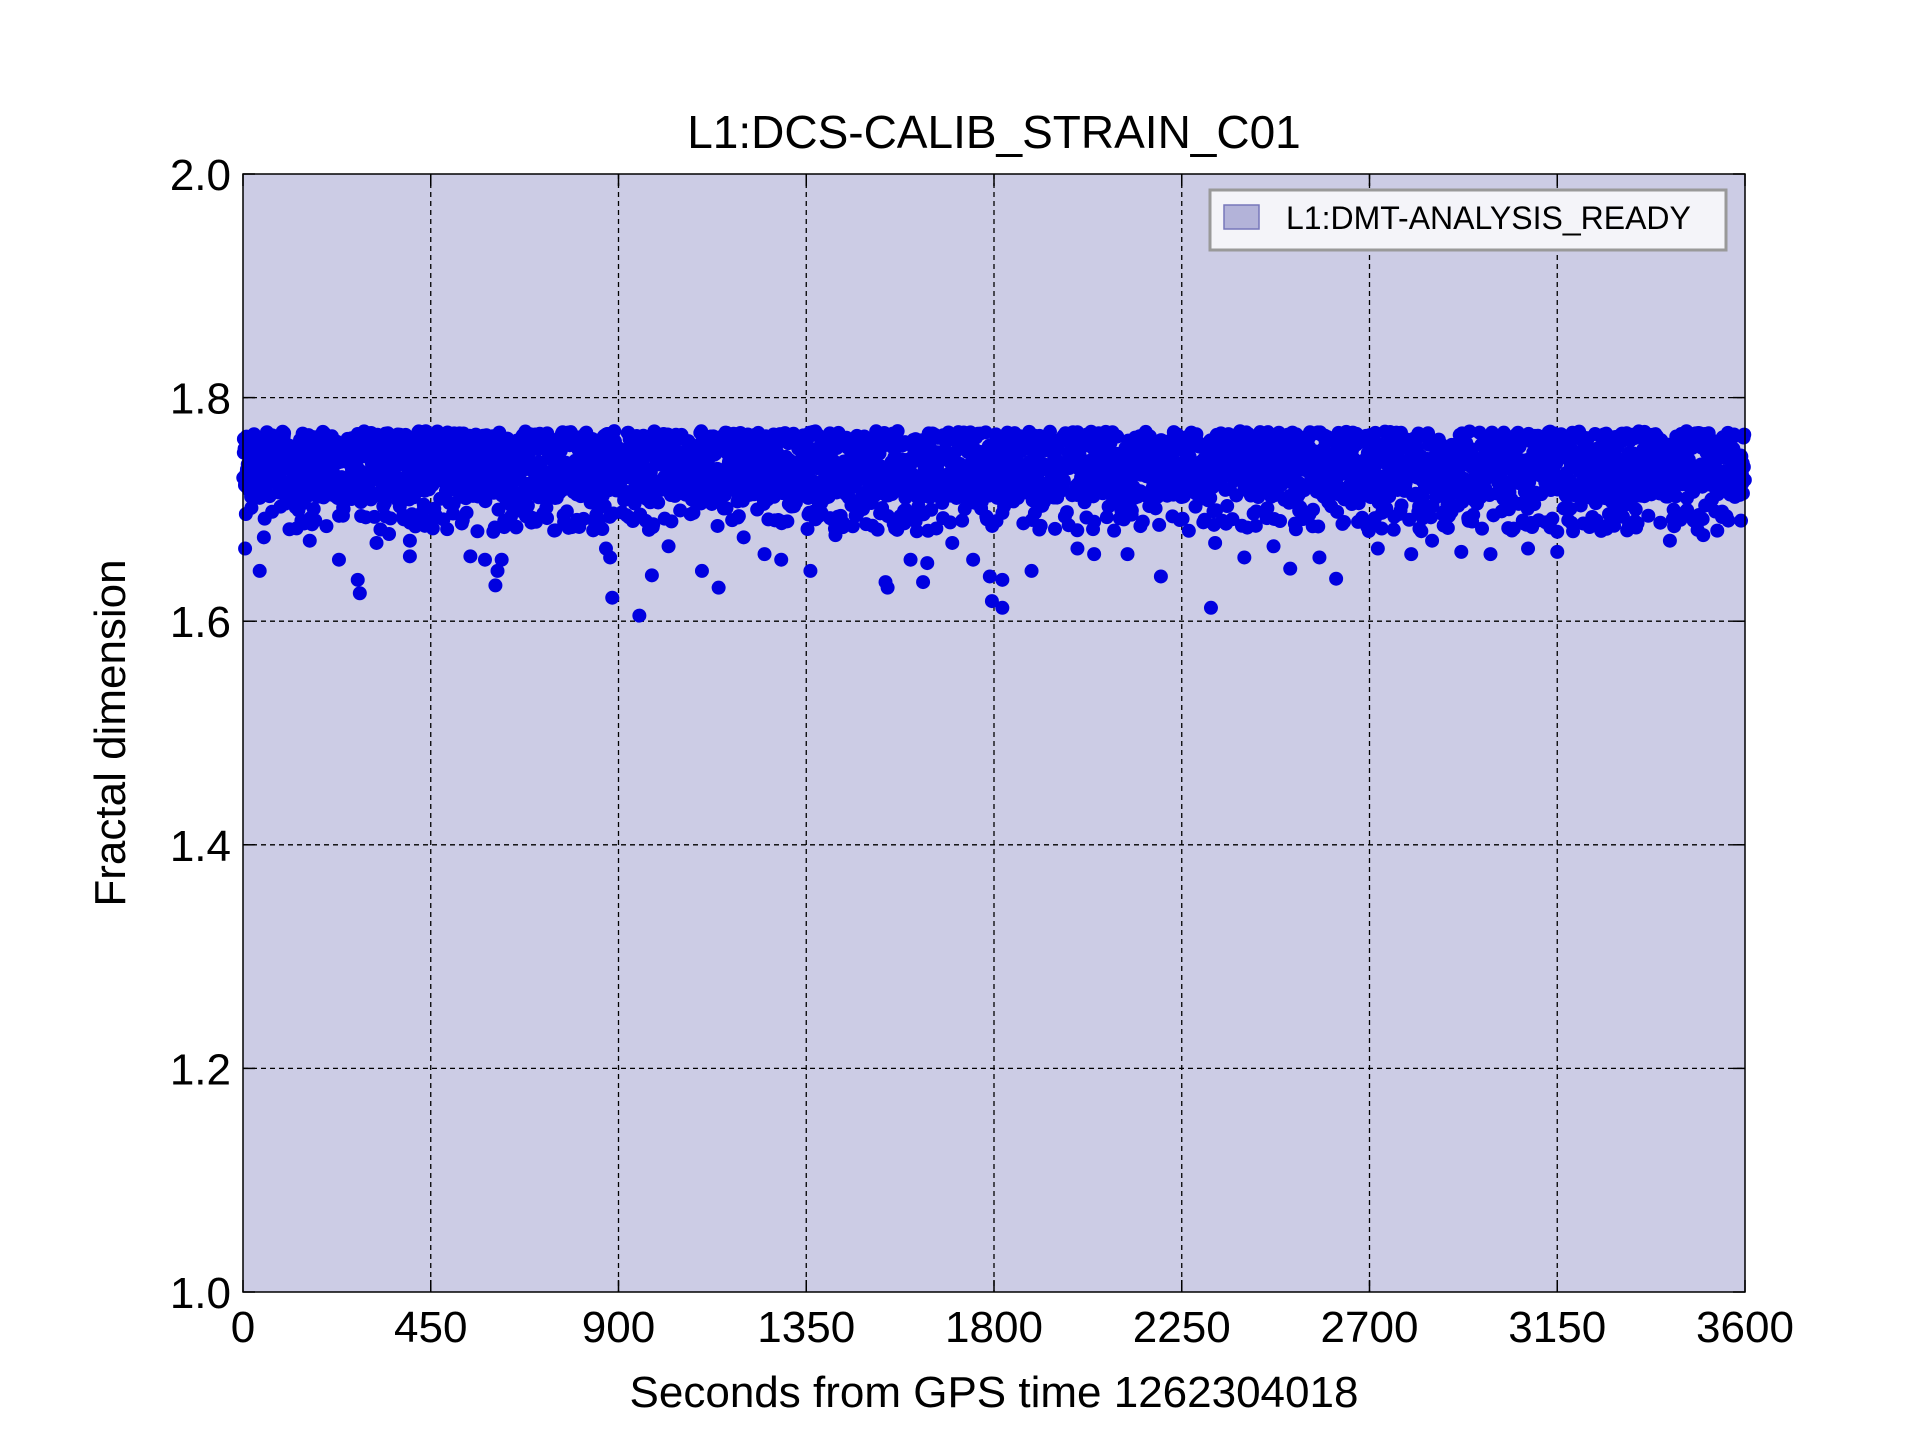 This screenshot has height=1440, width=1920. What do you see at coordinates (1241, 217) in the screenshot?
I see `legend-patch` at bounding box center [1241, 217].